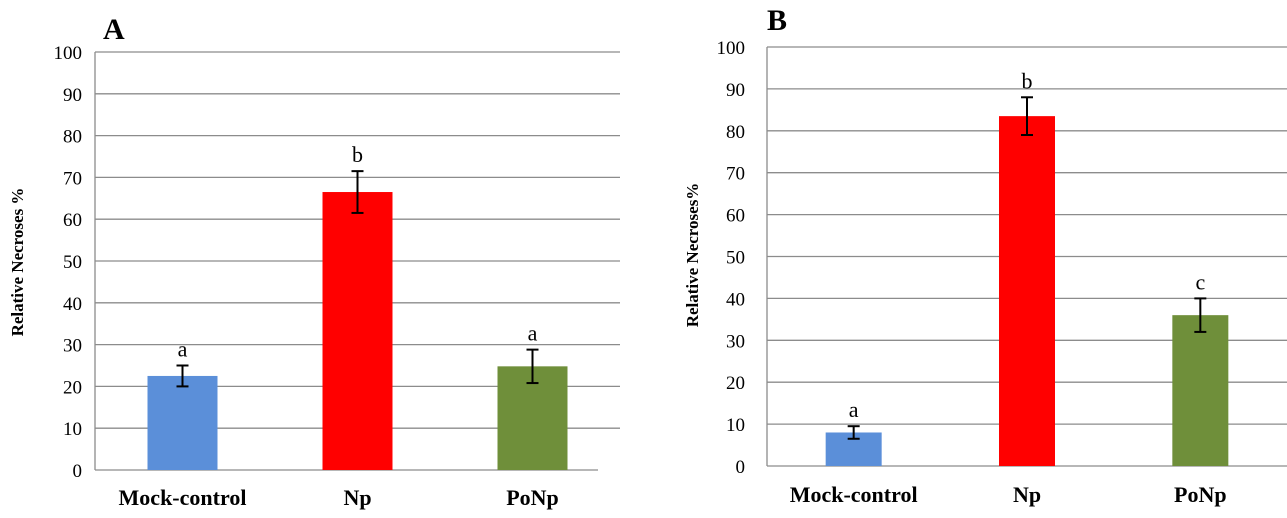 The width and height of the screenshot is (1287, 518). I want to click on significance-letter: c, so click(1200, 281).